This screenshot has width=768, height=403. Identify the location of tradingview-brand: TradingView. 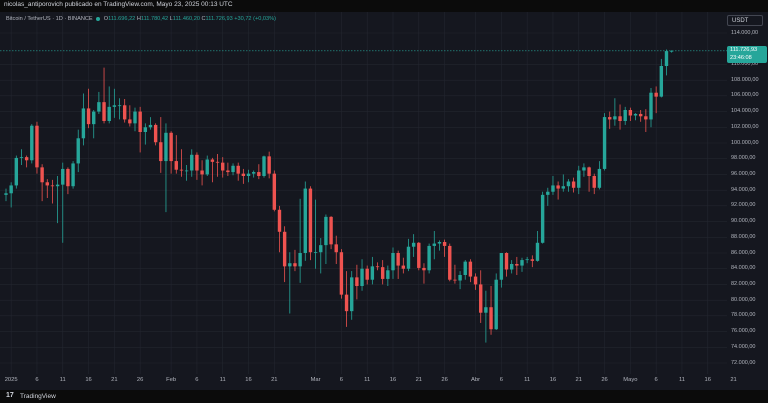
(38, 396).